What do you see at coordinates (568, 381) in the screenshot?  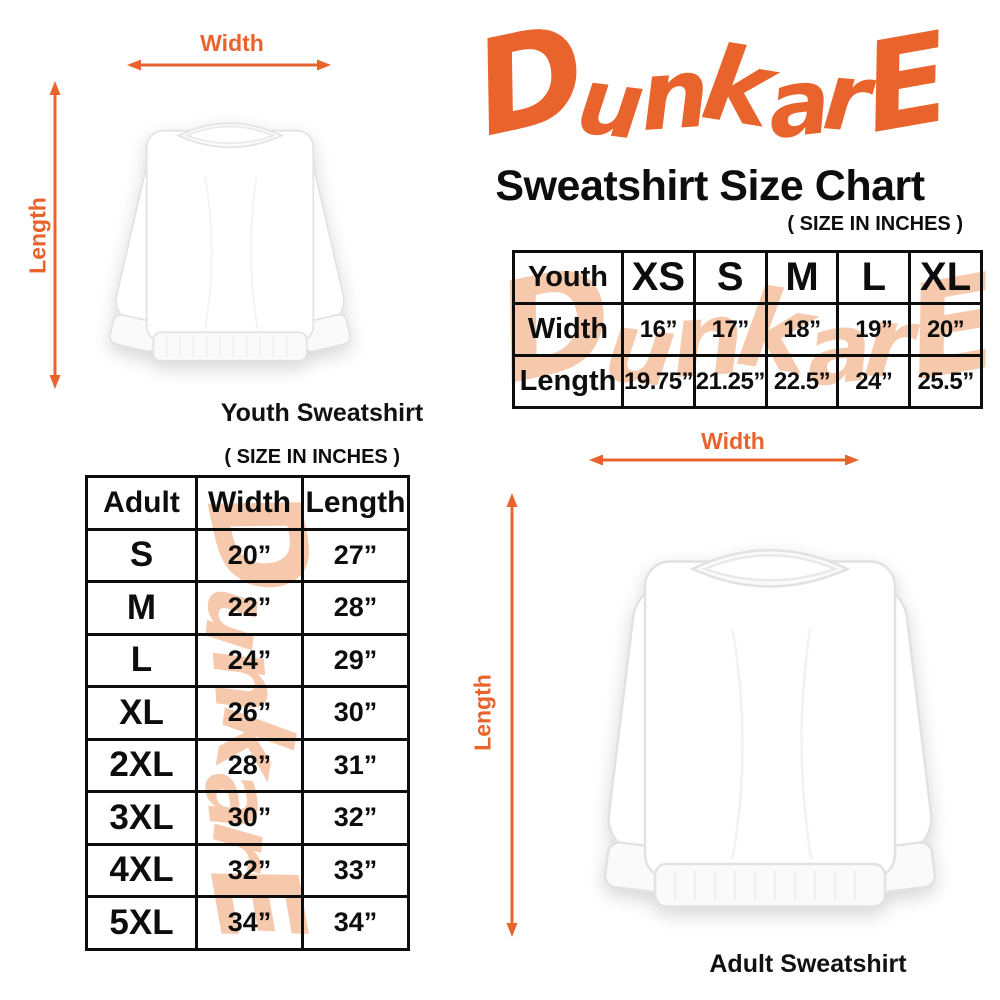 I see `row-header-cell: Length` at bounding box center [568, 381].